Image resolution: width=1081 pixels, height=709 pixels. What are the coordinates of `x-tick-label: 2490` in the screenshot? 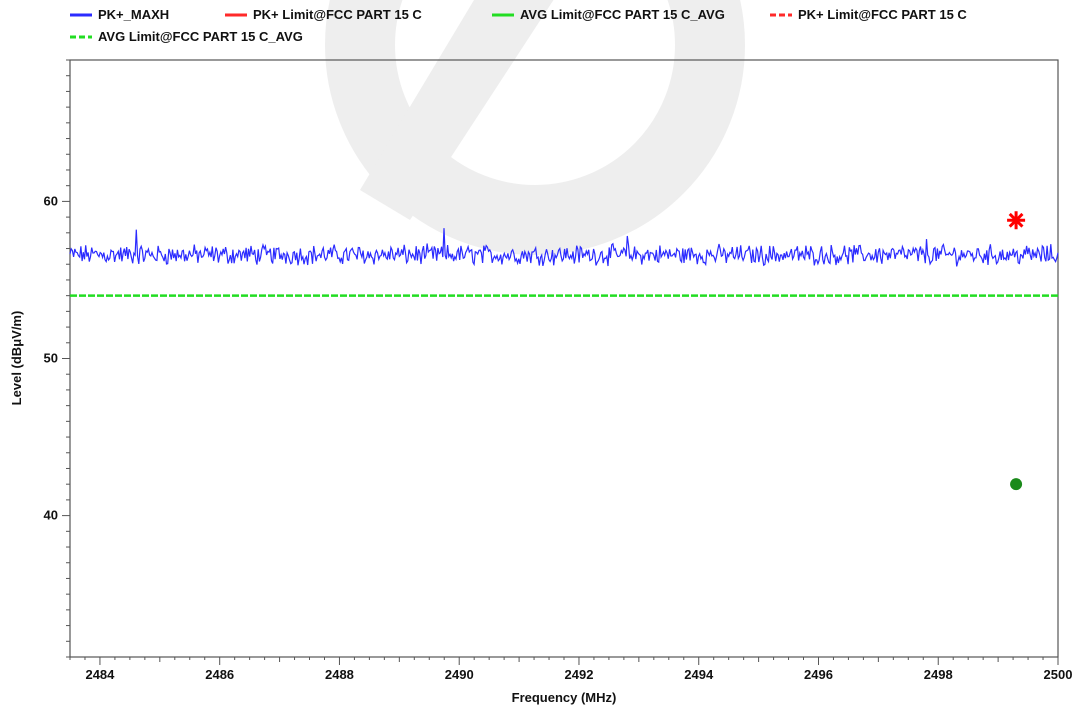 It's located at (459, 674).